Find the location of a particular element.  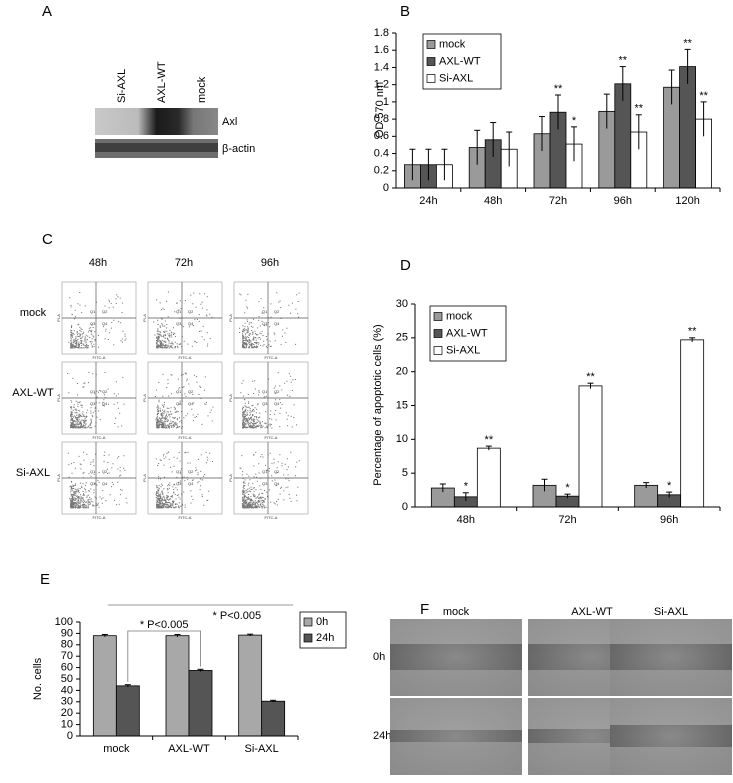

y-tick-label: 1.8 is located at coordinates (381, 33).